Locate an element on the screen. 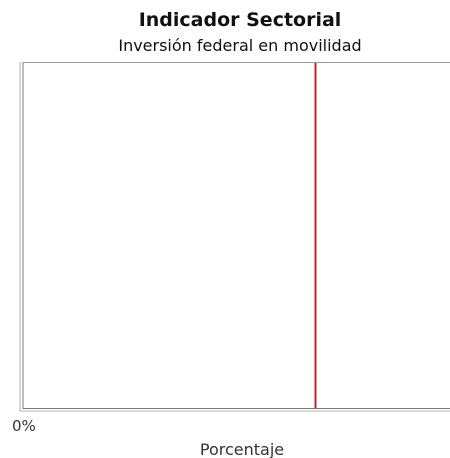 Image resolution: width=450 pixels, height=458 pixels. chart-title: Indicador Sectorial is located at coordinates (240, 20).